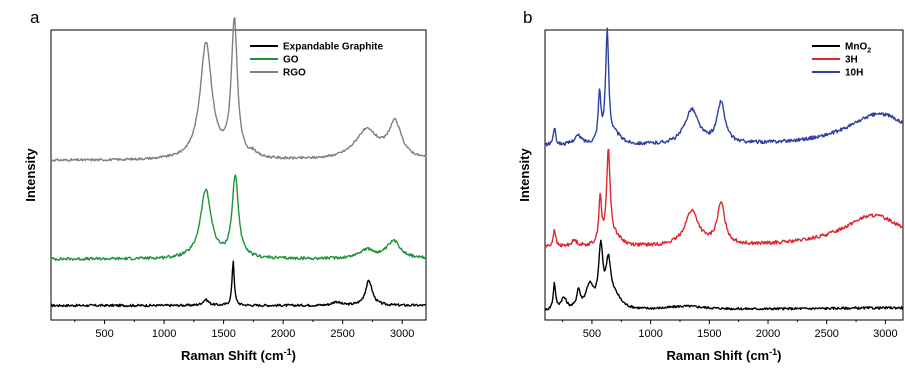 This screenshot has width=905, height=375. What do you see at coordinates (294, 73) in the screenshot?
I see `legend-label: RGO` at bounding box center [294, 73].